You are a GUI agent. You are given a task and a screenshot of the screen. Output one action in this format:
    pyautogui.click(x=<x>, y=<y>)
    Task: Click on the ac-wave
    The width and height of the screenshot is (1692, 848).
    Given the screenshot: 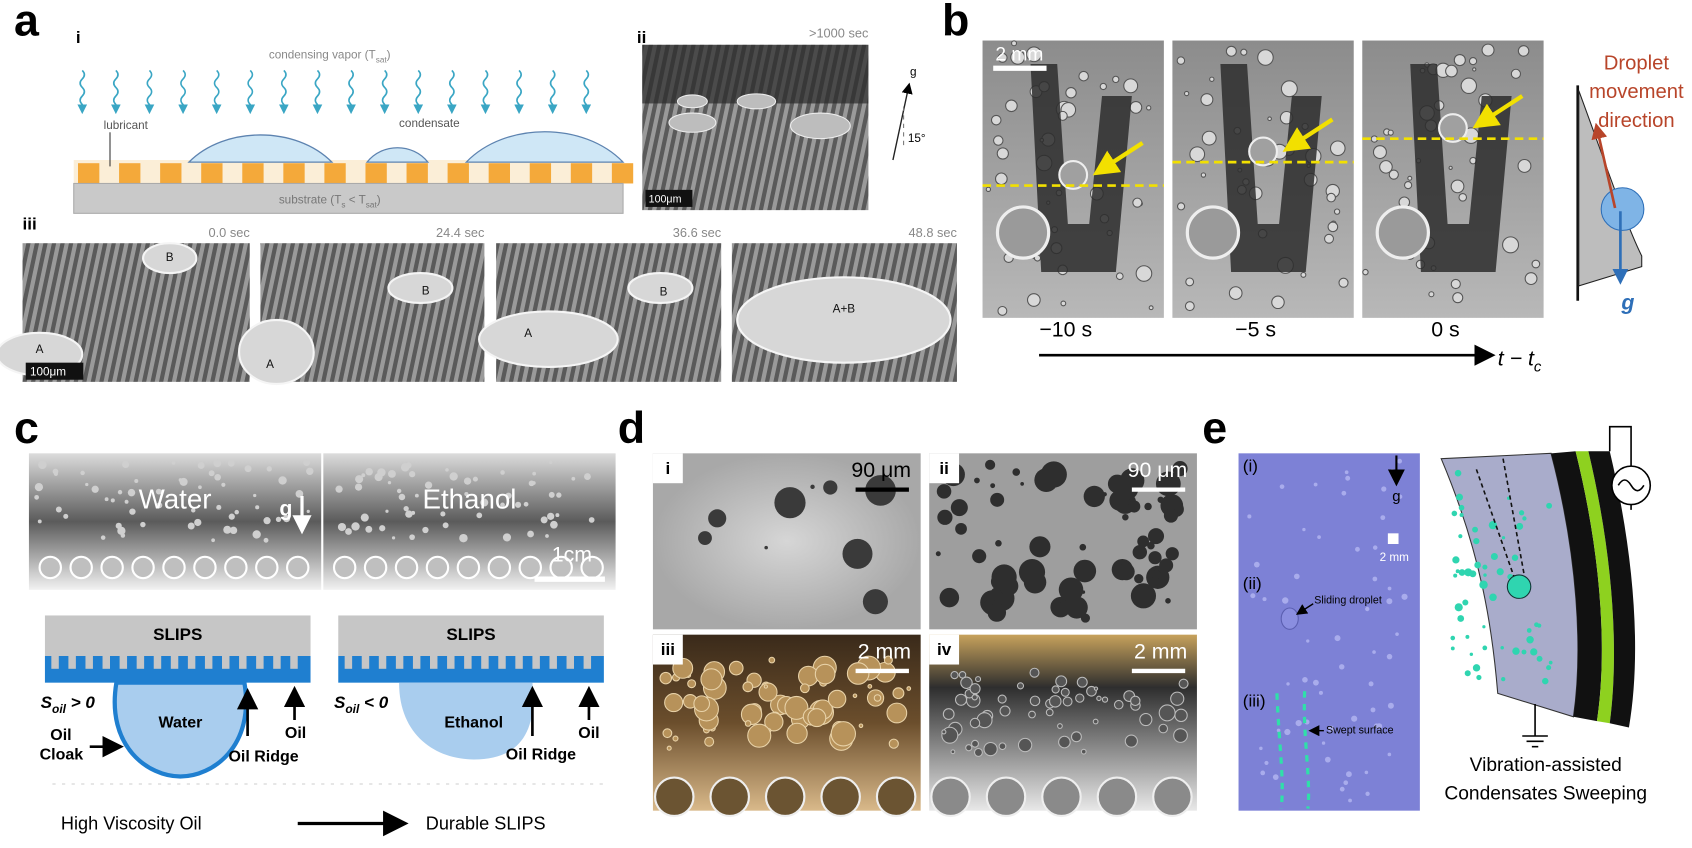 What is the action you would take?
    pyautogui.click(x=1631, y=485)
    